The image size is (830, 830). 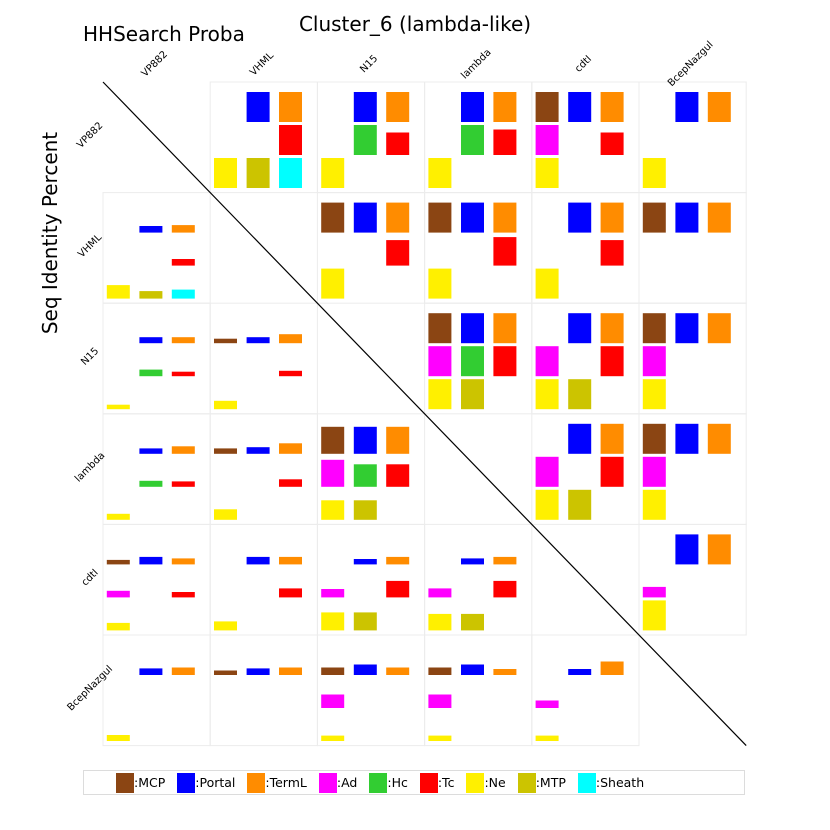 I want to click on bar-cdtI-VHML-TermL, so click(x=290, y=560).